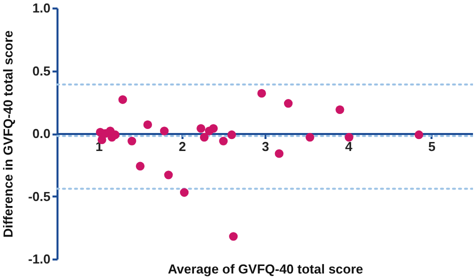 The width and height of the screenshot is (474, 277). What do you see at coordinates (182, 146) in the screenshot?
I see `x-tick-label: 2` at bounding box center [182, 146].